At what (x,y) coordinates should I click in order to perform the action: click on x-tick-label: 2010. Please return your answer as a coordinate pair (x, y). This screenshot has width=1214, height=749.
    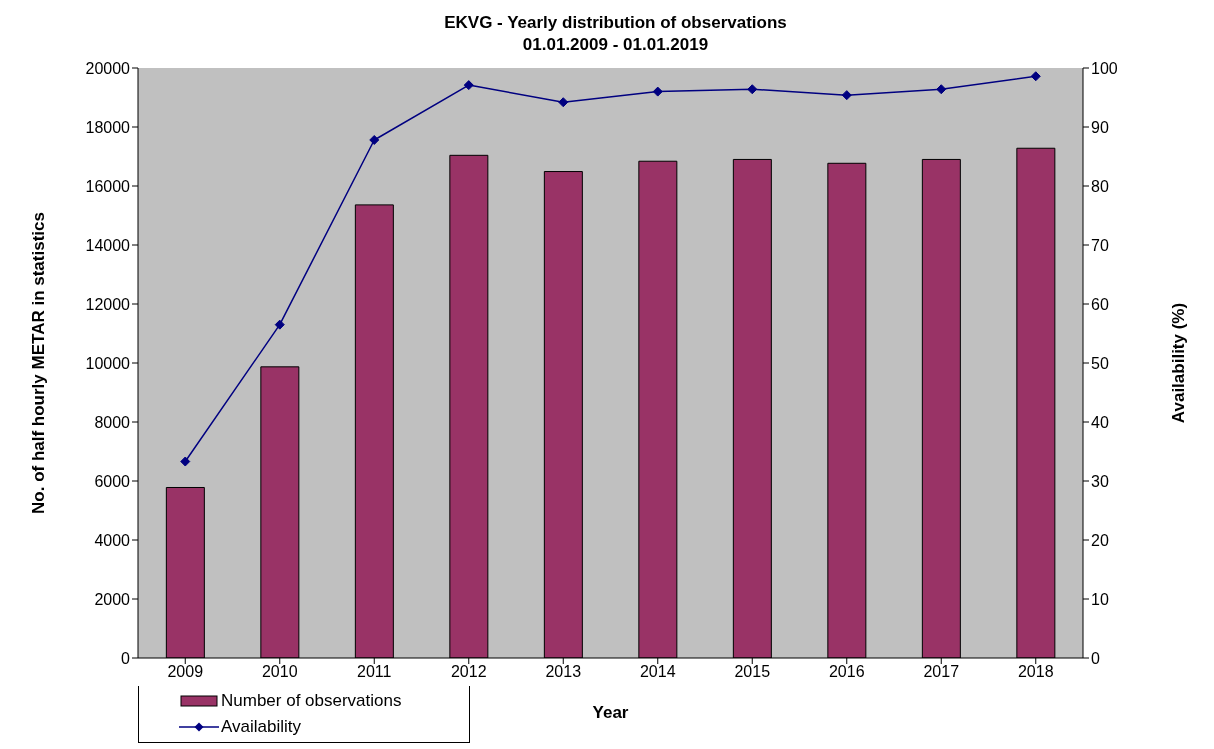
    Looking at the image, I should click on (279, 672).